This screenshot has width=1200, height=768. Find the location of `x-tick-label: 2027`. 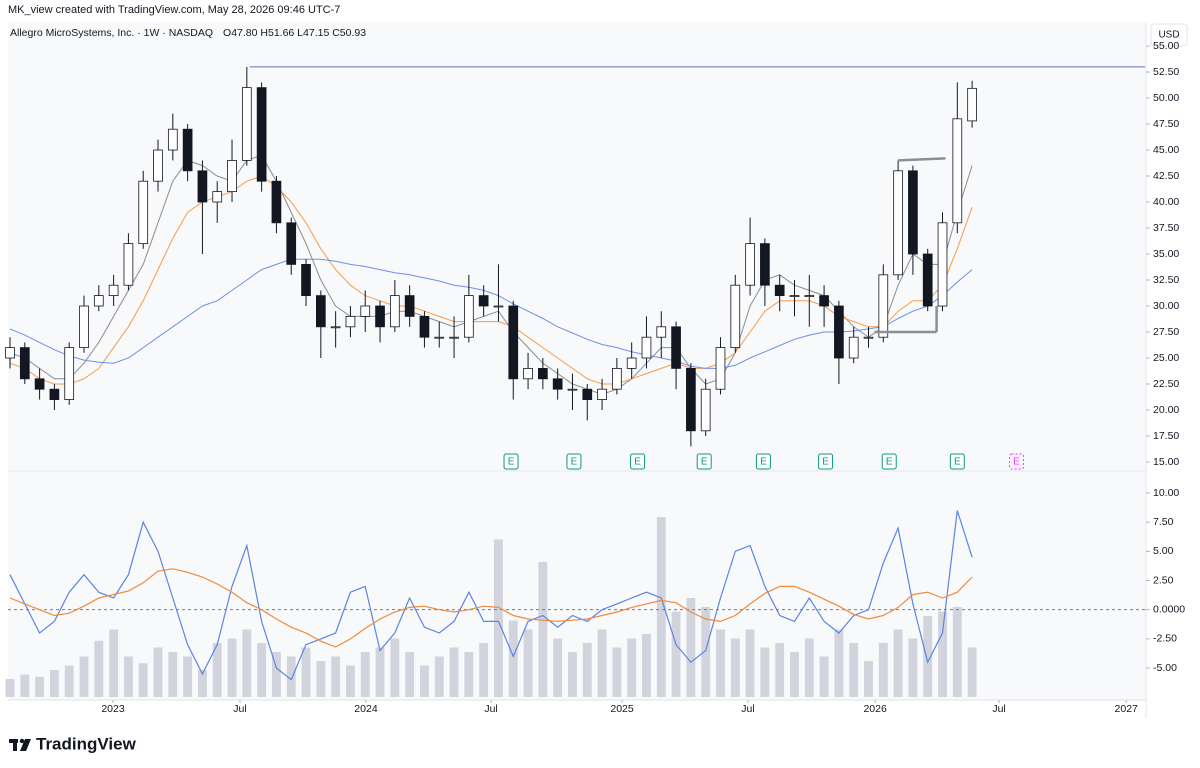

x-tick-label: 2027 is located at coordinates (1127, 709).